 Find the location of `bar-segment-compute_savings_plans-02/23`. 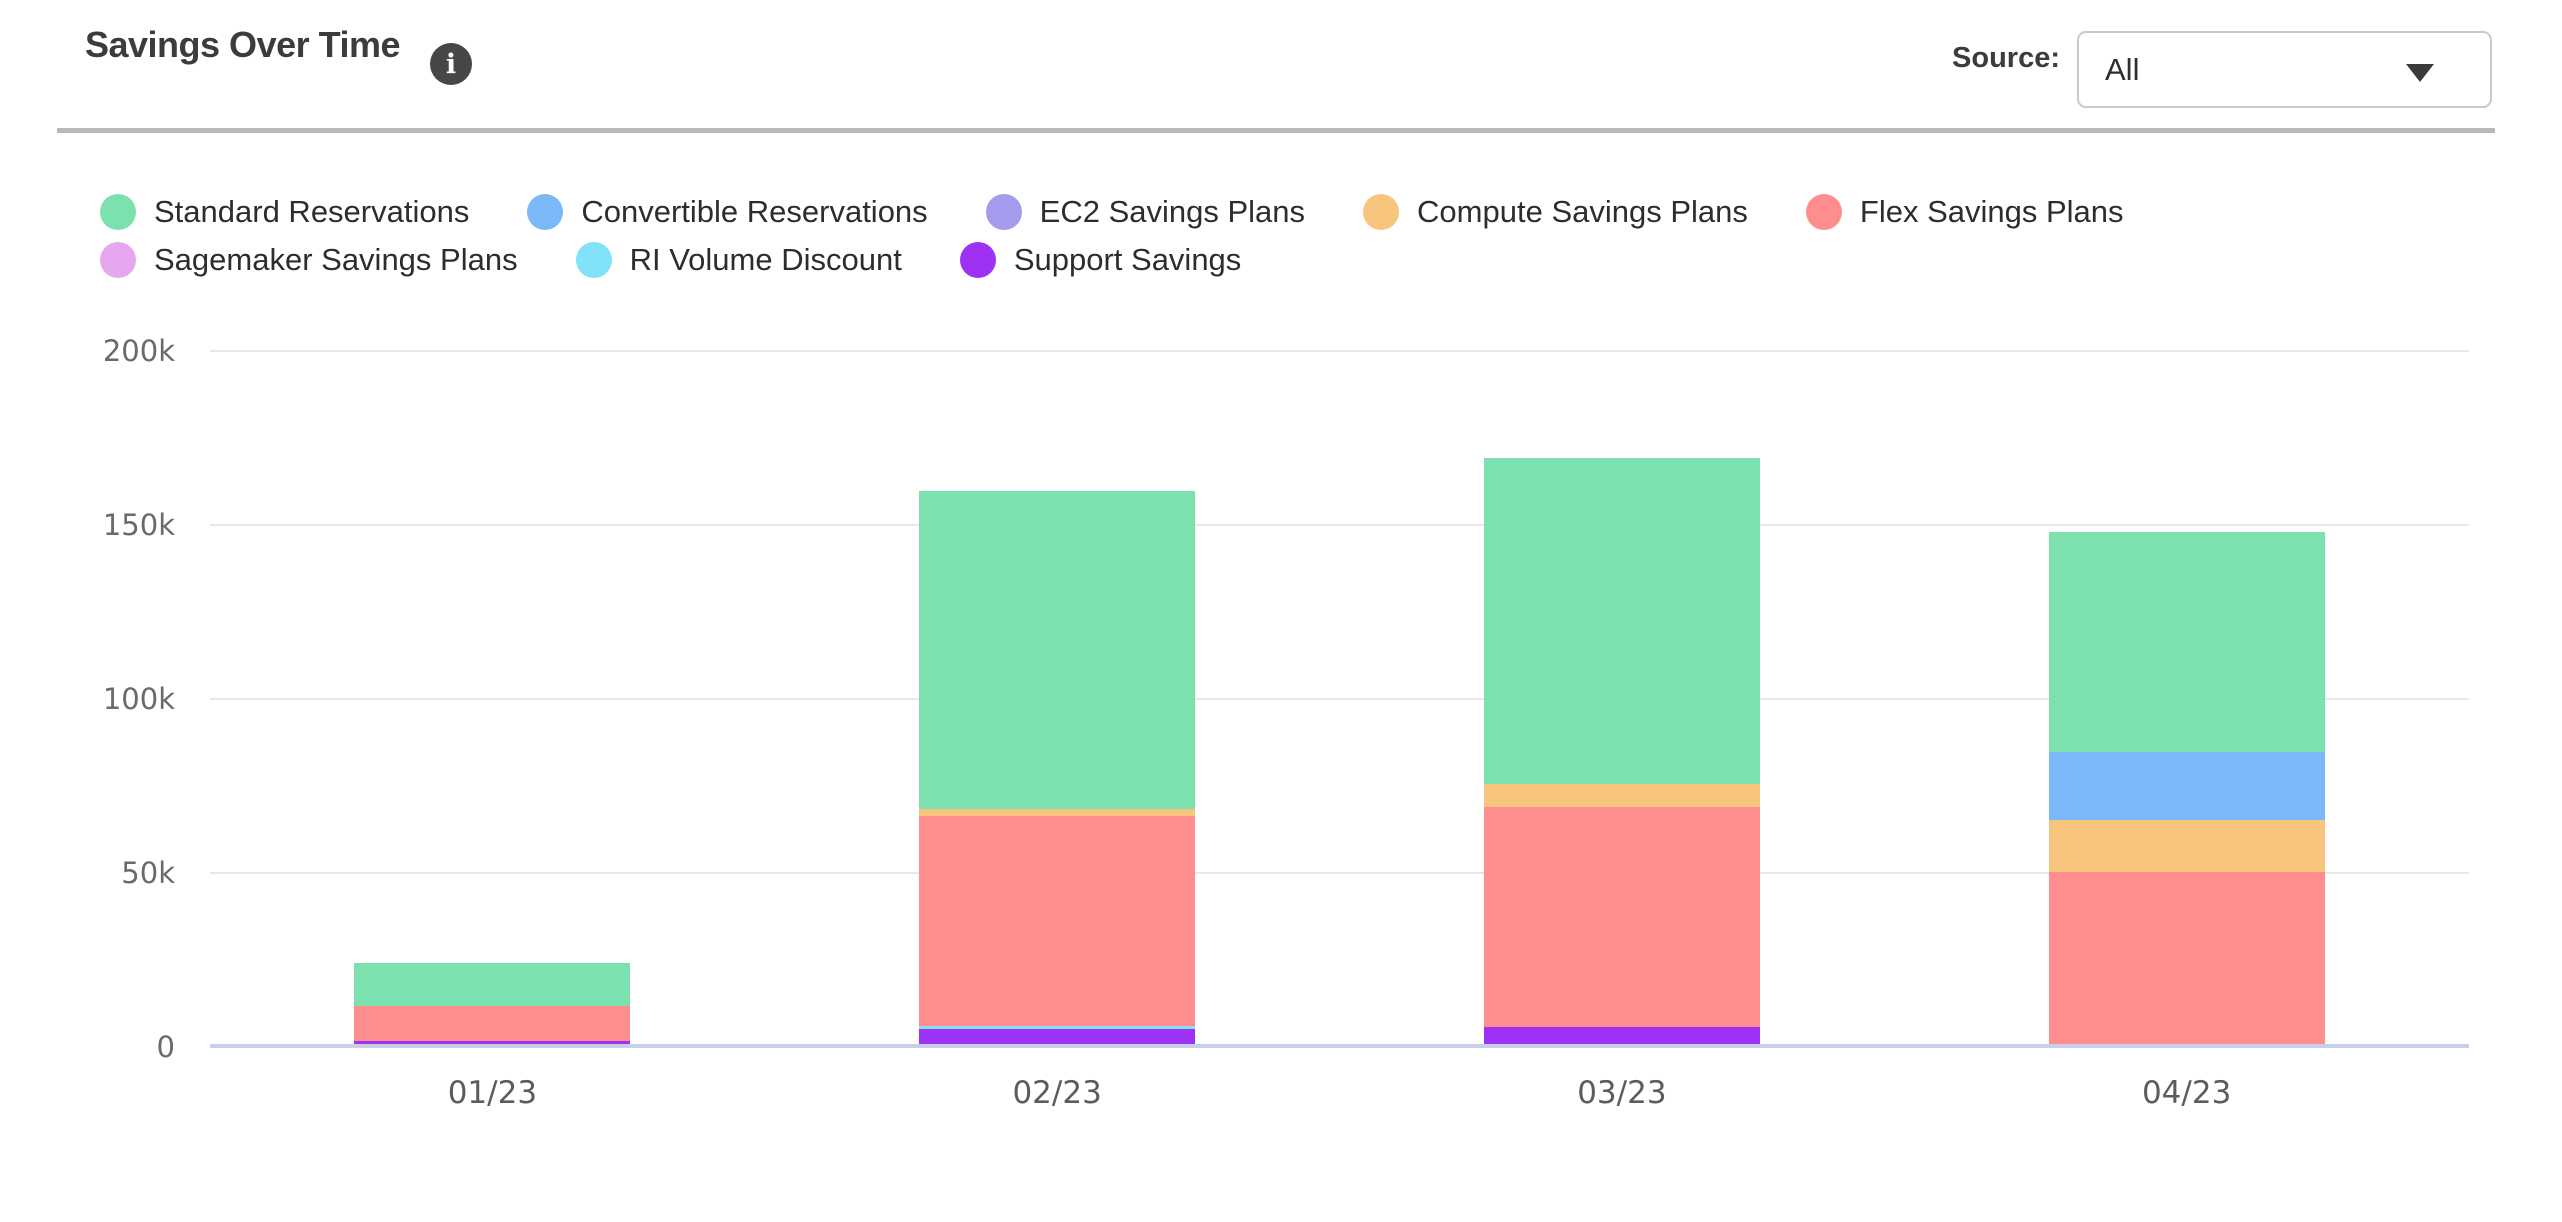

bar-segment-compute_savings_plans-02/23 is located at coordinates (1057, 813).